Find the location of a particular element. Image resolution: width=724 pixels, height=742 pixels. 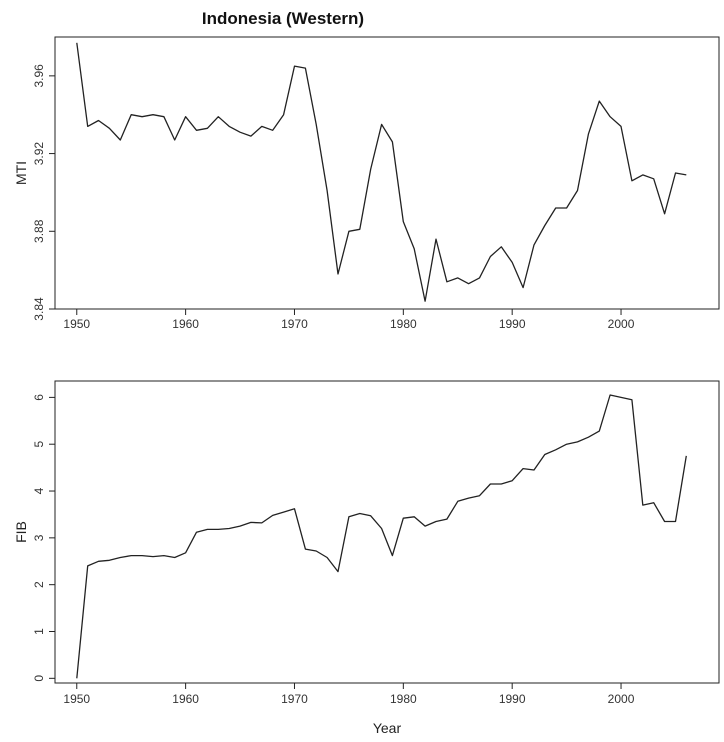

mti-y-axis: 3.84 3.88 3.92 3.96 is located at coordinates (43, 192).